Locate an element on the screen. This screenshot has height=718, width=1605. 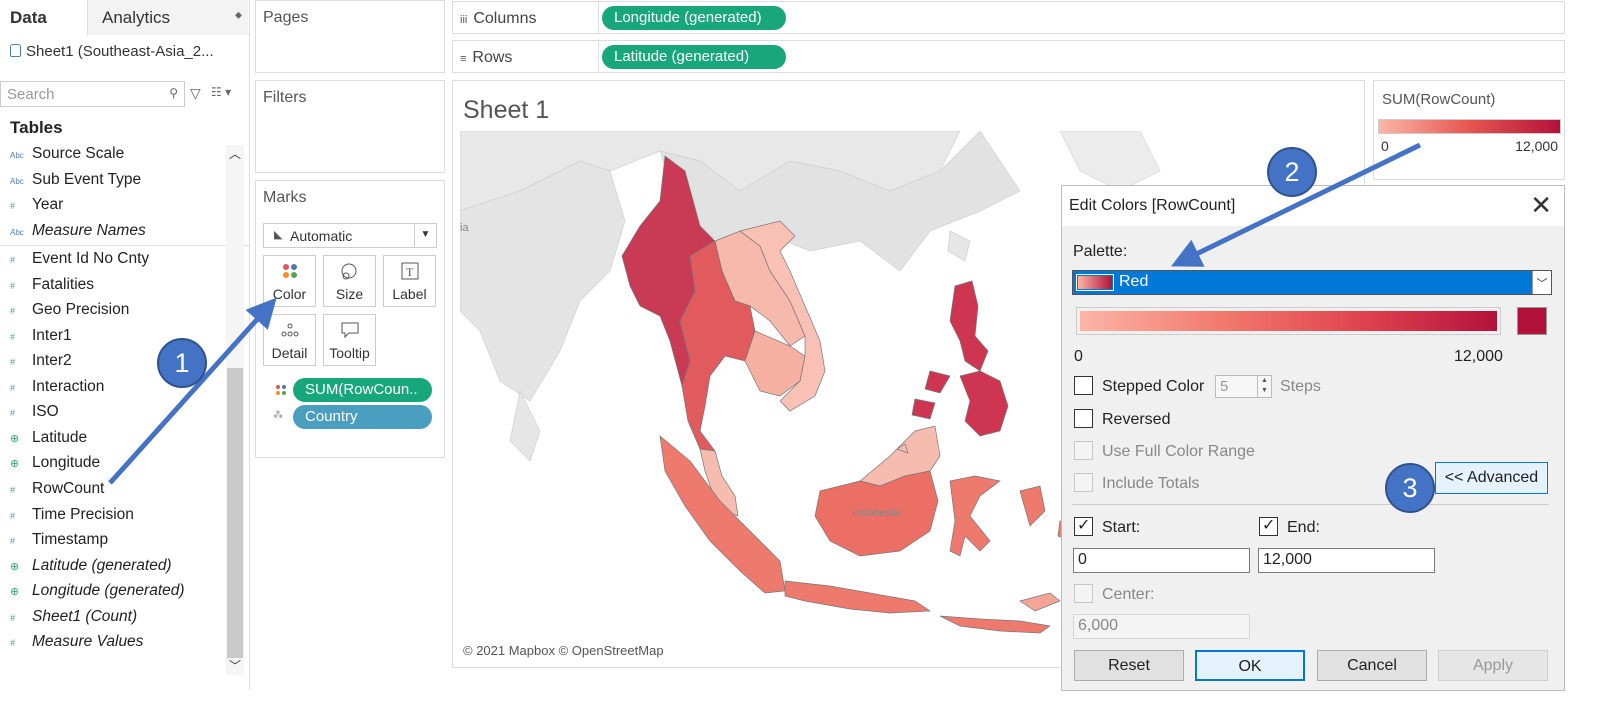
color-legend: SUM(RowCount) 0 12,000 is located at coordinates (1469, 130).